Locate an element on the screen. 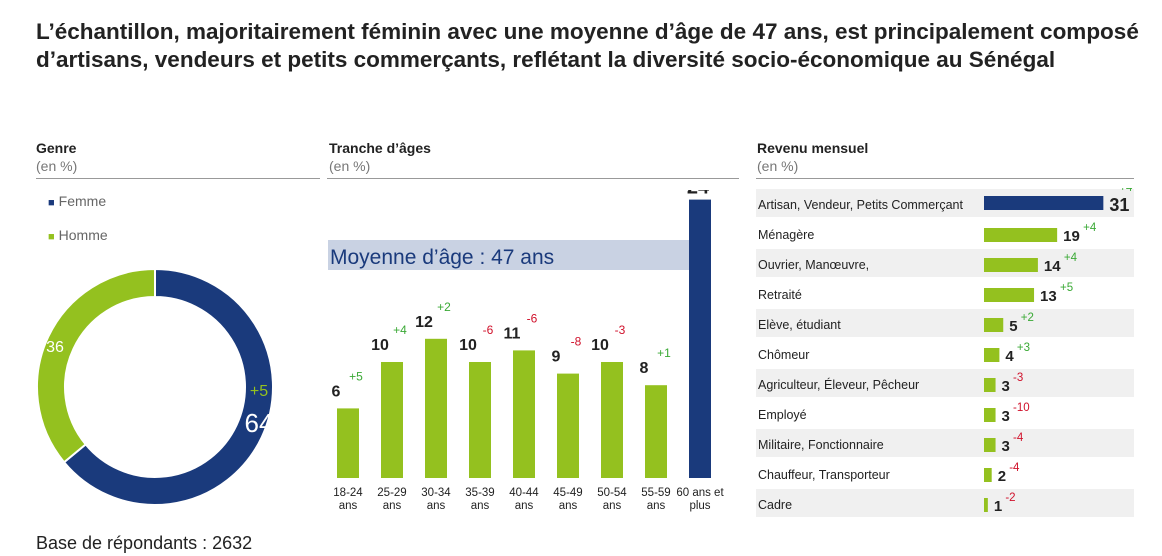  income-change-2: +4 is located at coordinates (1071, 258).